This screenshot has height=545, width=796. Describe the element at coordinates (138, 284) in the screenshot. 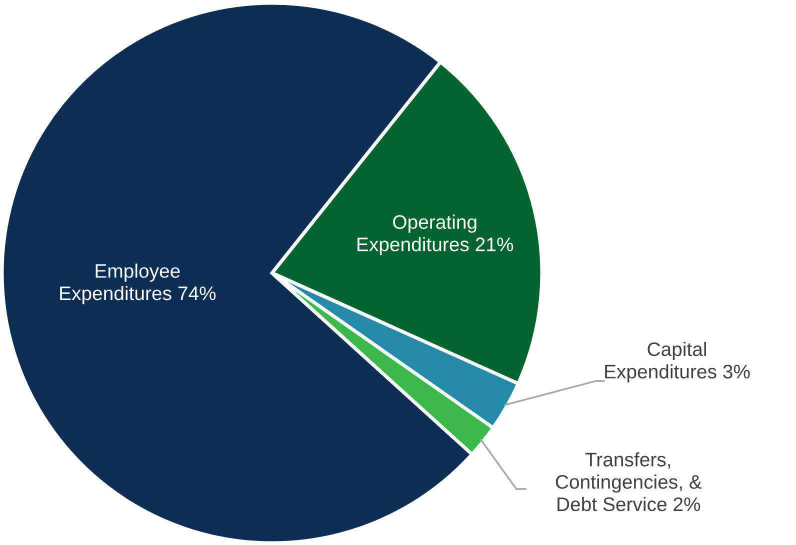

I see `slice-label: Employee Expenditures 74%` at that location.